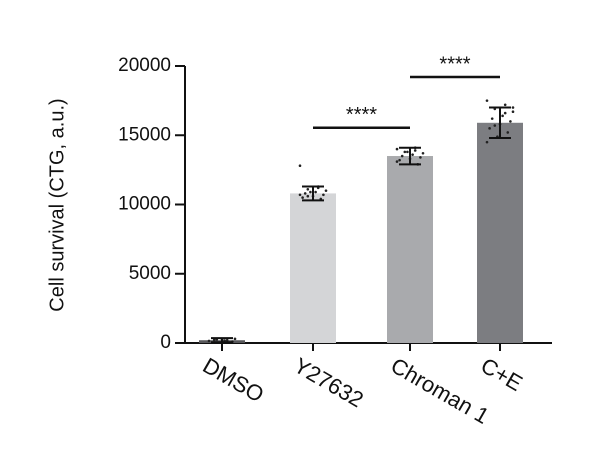 This screenshot has width=600, height=460. I want to click on y-tick-label: 15000, so click(144, 134).